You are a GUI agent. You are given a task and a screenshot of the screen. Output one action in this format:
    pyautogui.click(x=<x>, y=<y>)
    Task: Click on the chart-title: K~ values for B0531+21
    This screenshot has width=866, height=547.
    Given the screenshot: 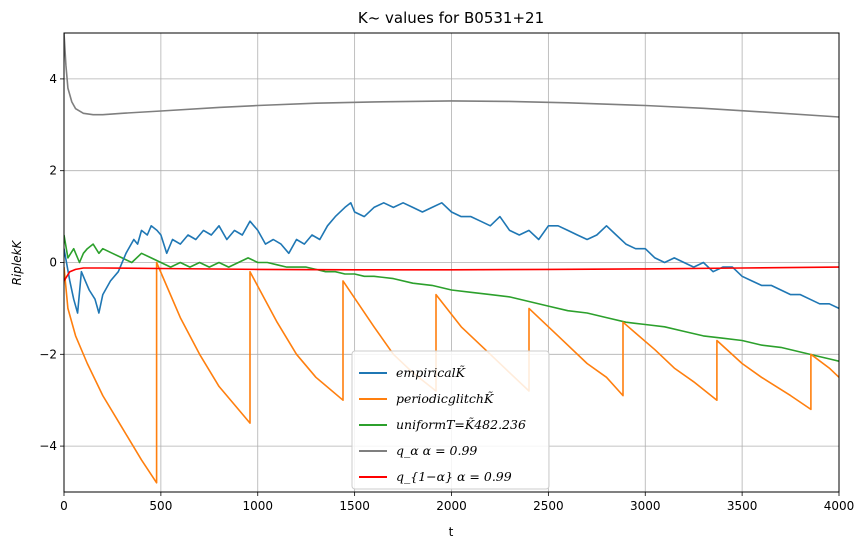 What is the action you would take?
    pyautogui.click(x=451, y=18)
    